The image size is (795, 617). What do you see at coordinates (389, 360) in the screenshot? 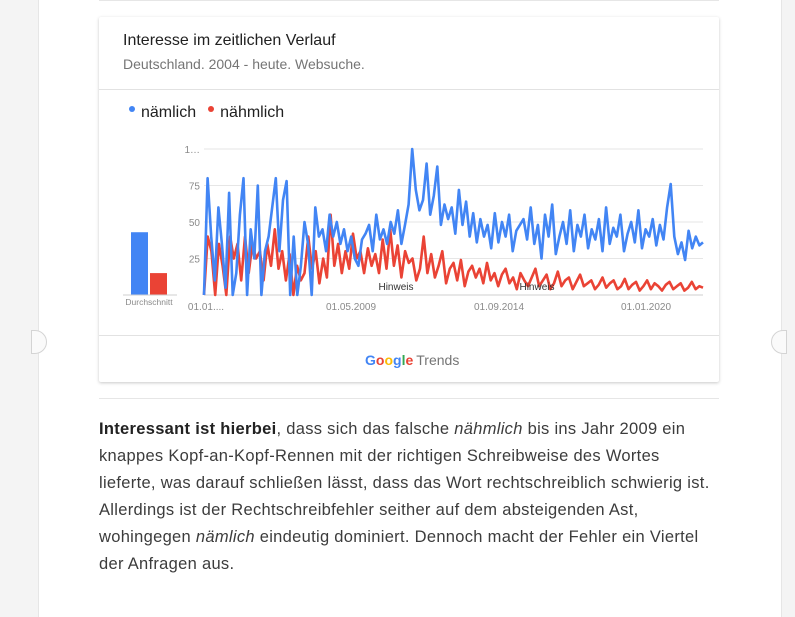
I see `google-wordmark: Google` at bounding box center [389, 360].